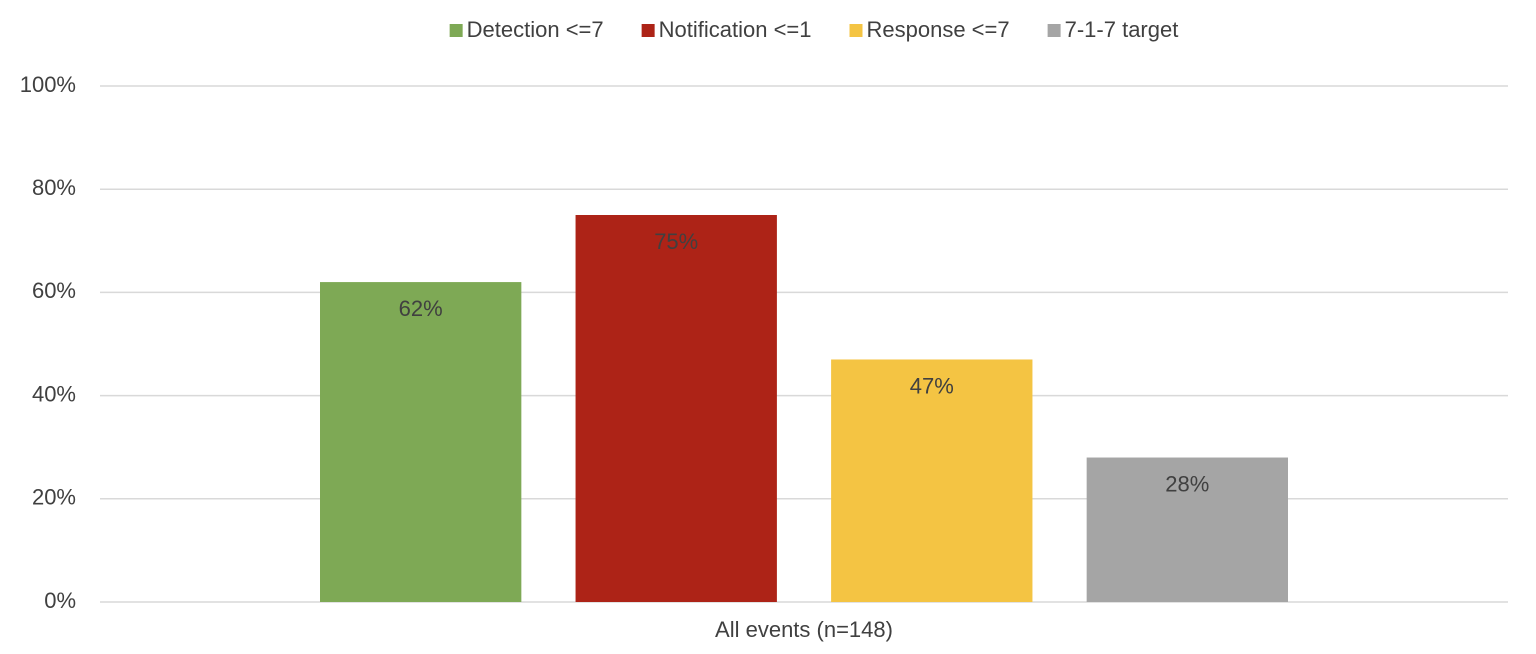  I want to click on legend-label: Detection <=7, so click(535, 29).